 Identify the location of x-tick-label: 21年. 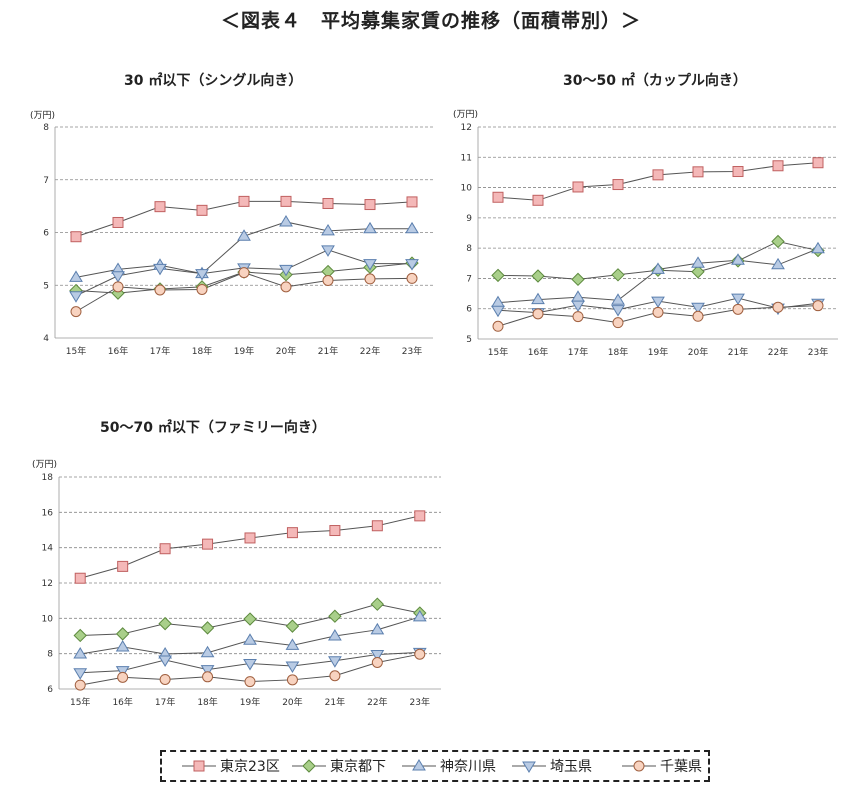
(328, 351).